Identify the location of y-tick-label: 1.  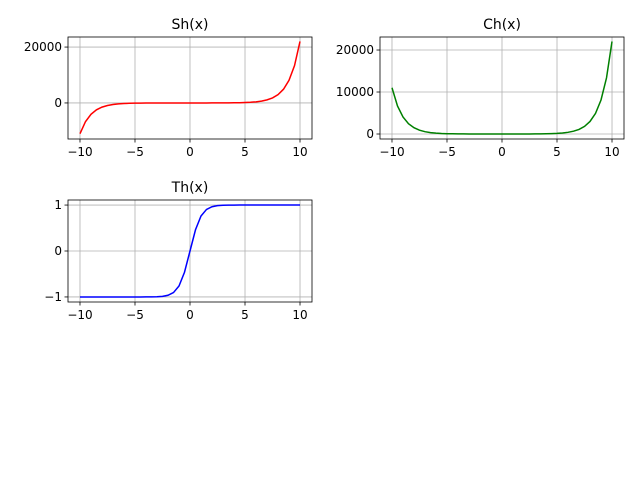
(58, 205).